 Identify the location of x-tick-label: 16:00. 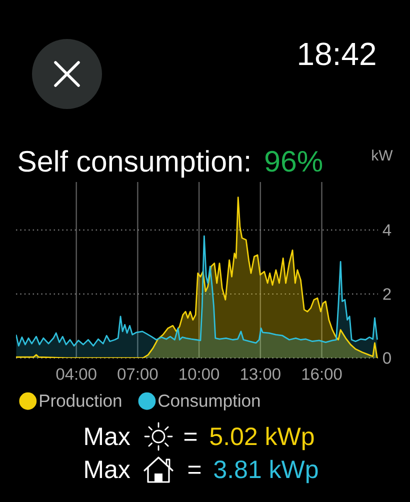
(322, 374).